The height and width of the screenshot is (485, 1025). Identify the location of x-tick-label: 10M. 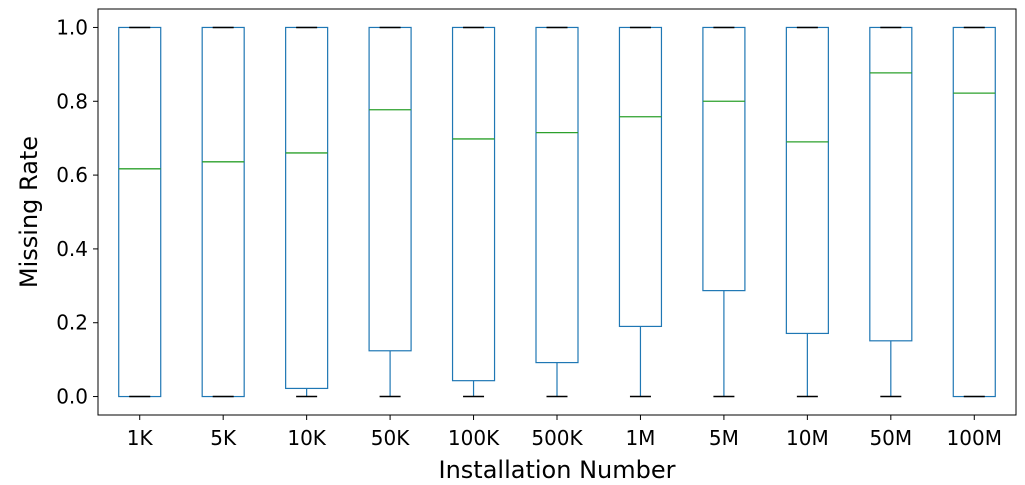
(807, 438).